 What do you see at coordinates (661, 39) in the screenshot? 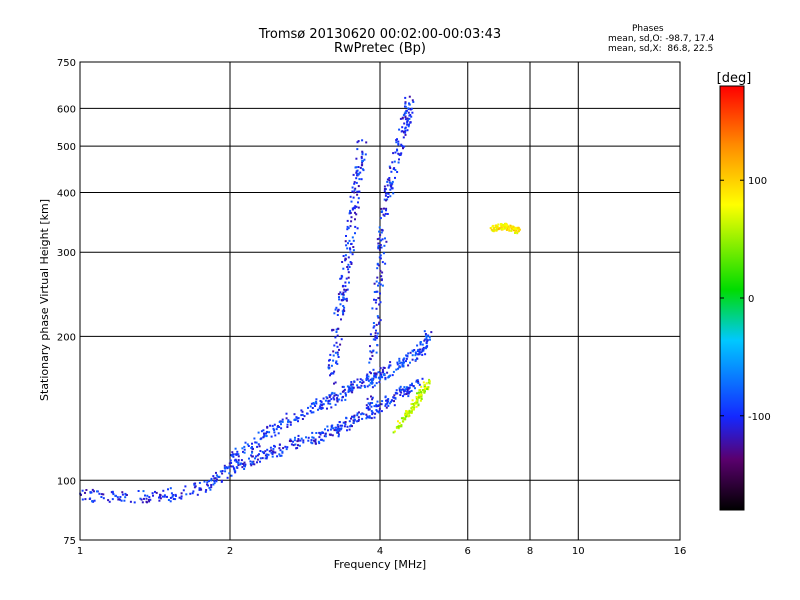
I see `phase-o-stats: mean, sd,O: -98.7, 17.4` at bounding box center [661, 39].